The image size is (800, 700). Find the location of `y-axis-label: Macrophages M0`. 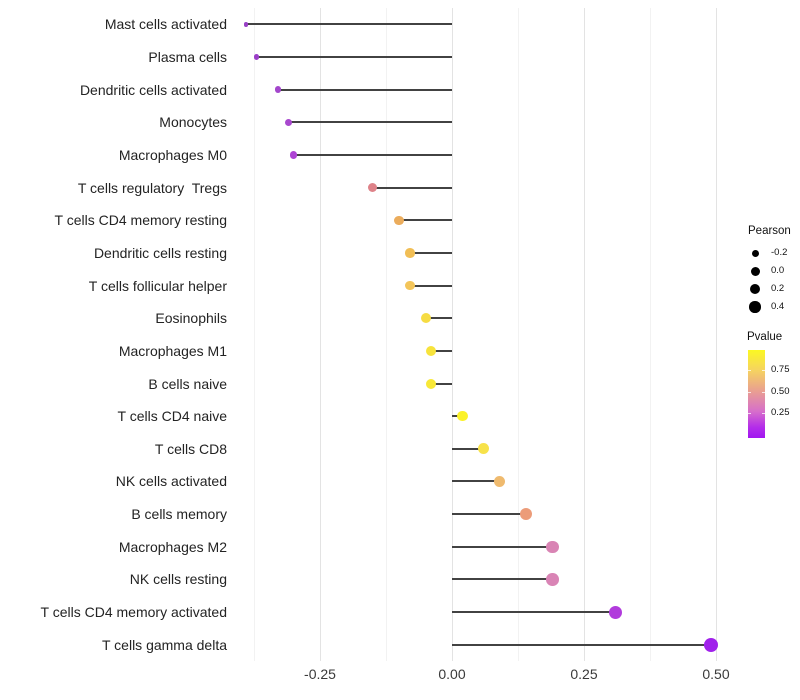

y-axis-label: Macrophages M0 is located at coordinates (172, 154).